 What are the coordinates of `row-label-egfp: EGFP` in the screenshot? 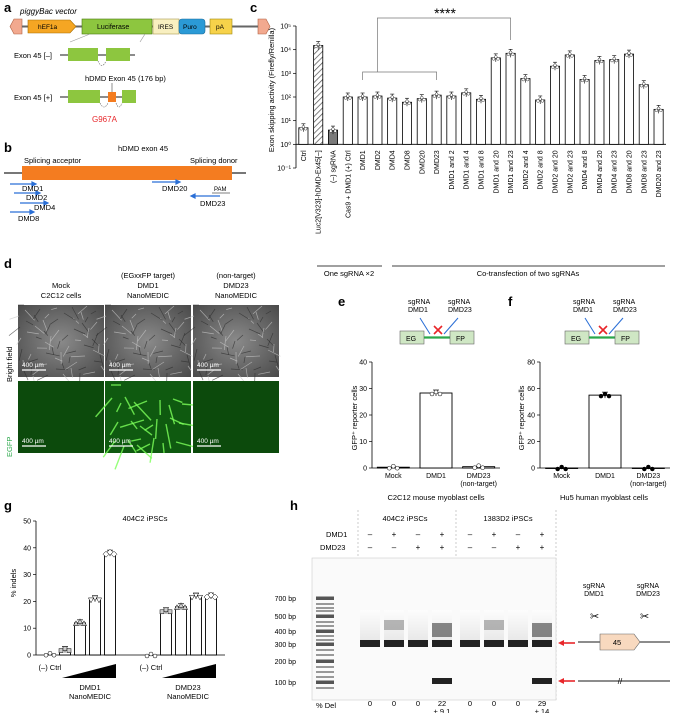 It's located at (9, 447).